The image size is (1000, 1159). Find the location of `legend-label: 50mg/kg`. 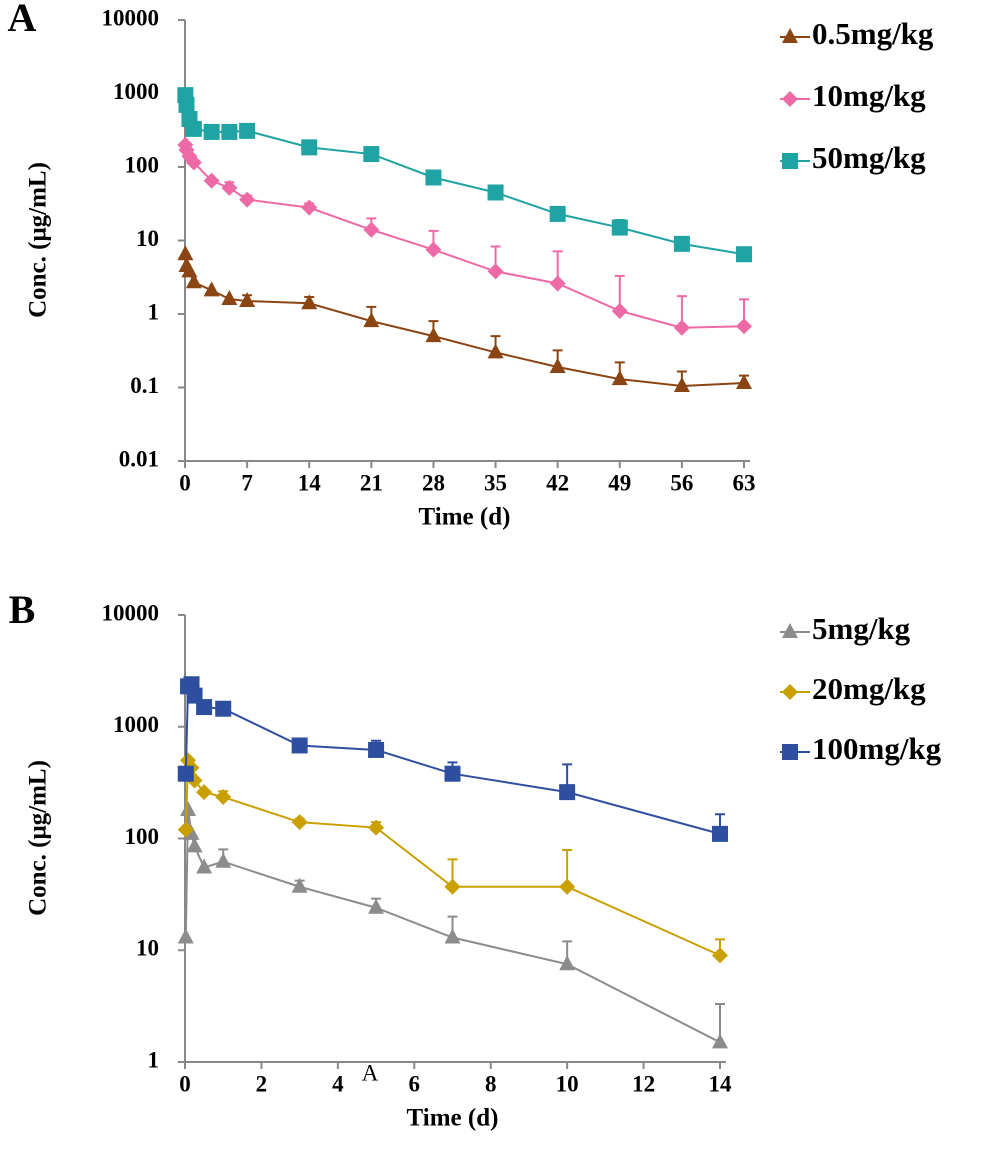

legend-label: 50mg/kg is located at coordinates (869, 157).